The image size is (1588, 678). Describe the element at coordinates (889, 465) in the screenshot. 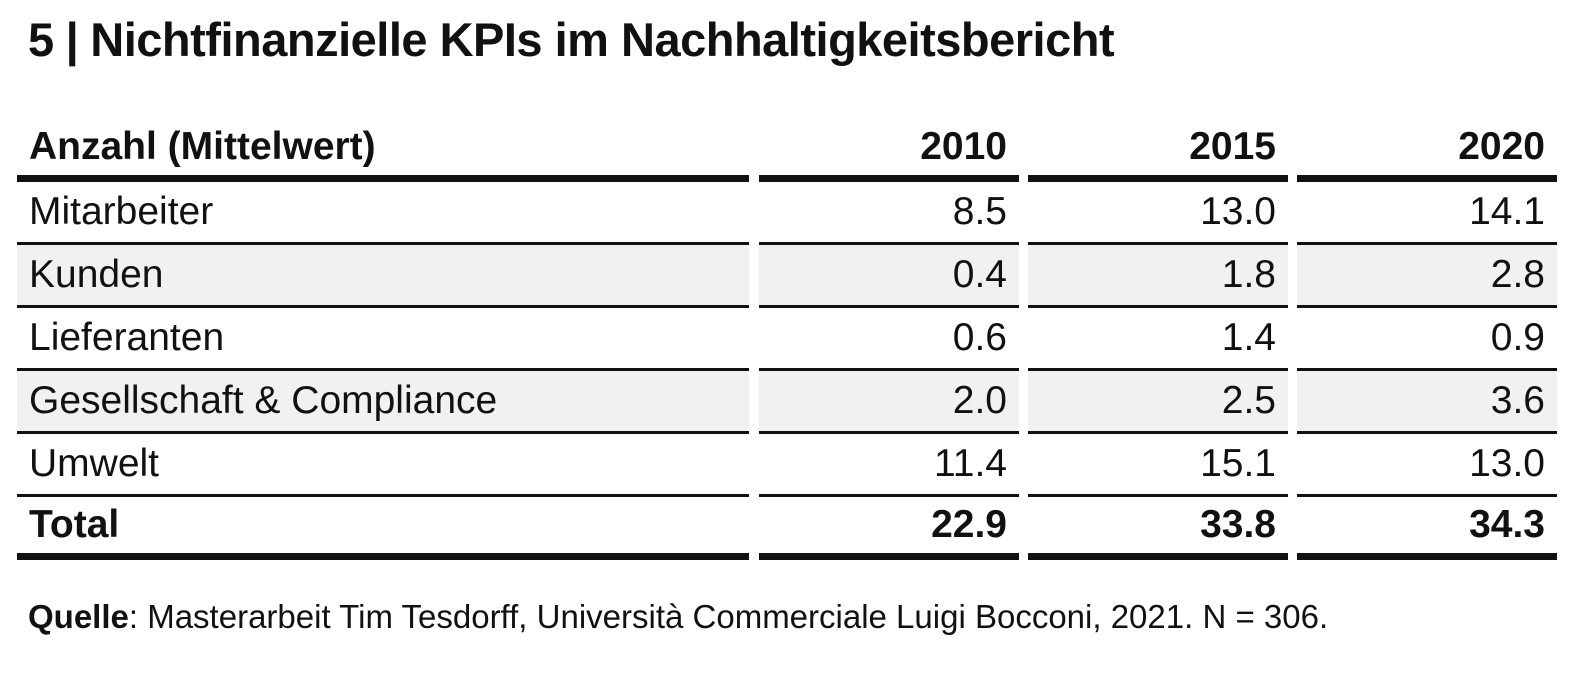

I see `table-cell: 11.4` at that location.